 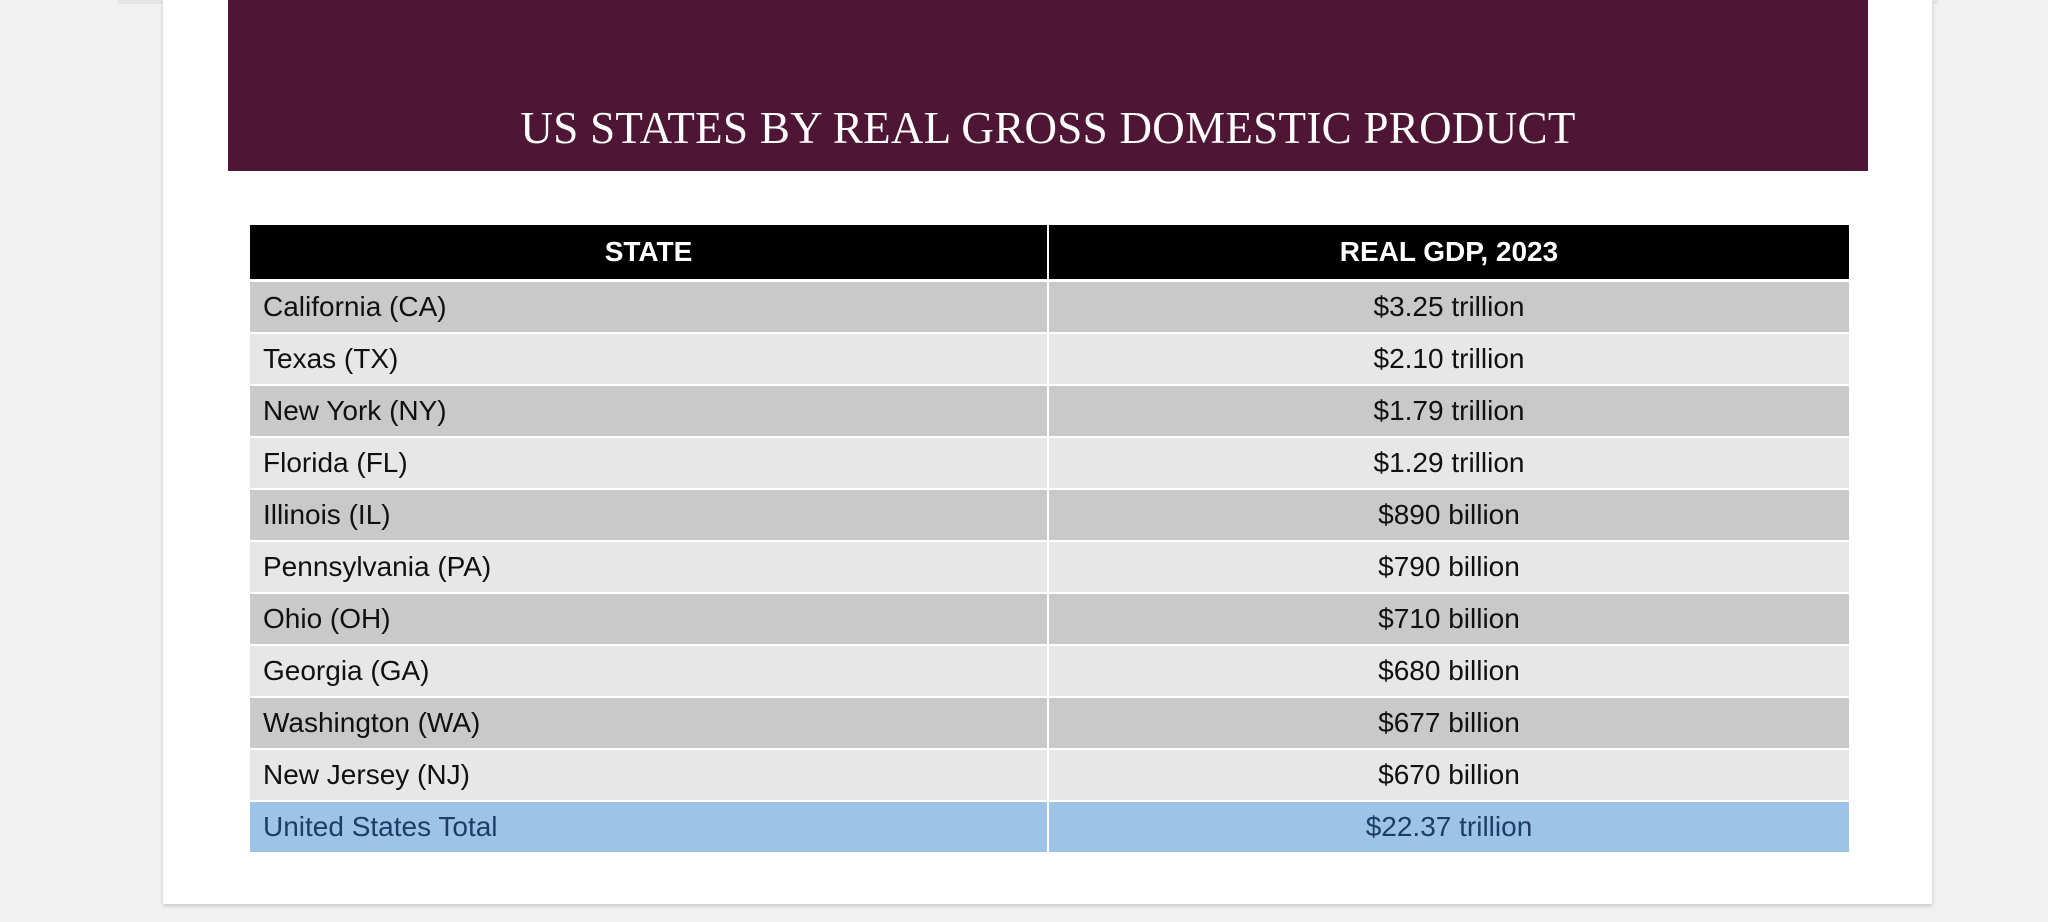 I want to click on column-header-gdp: REAL GDP, 2023, so click(x=1449, y=253).